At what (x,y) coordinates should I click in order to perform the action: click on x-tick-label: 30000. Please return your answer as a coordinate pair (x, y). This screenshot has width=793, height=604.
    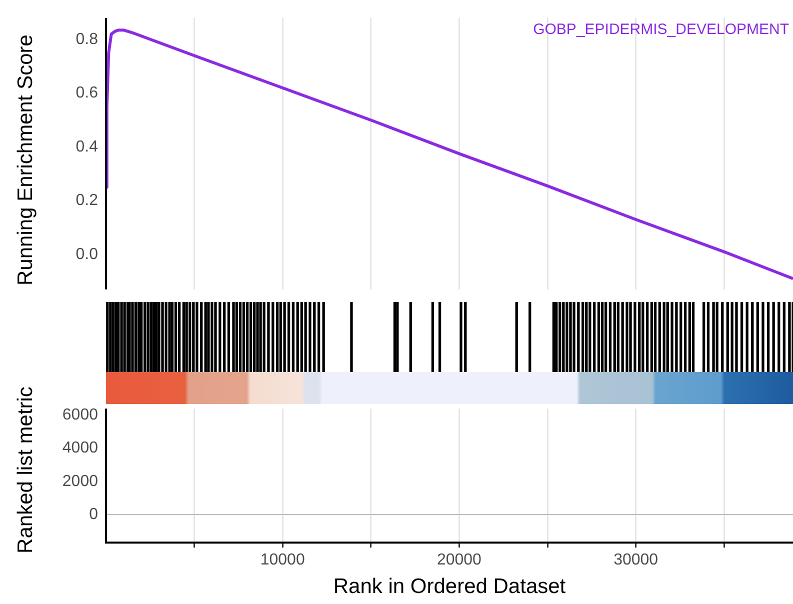
    Looking at the image, I should click on (636, 560).